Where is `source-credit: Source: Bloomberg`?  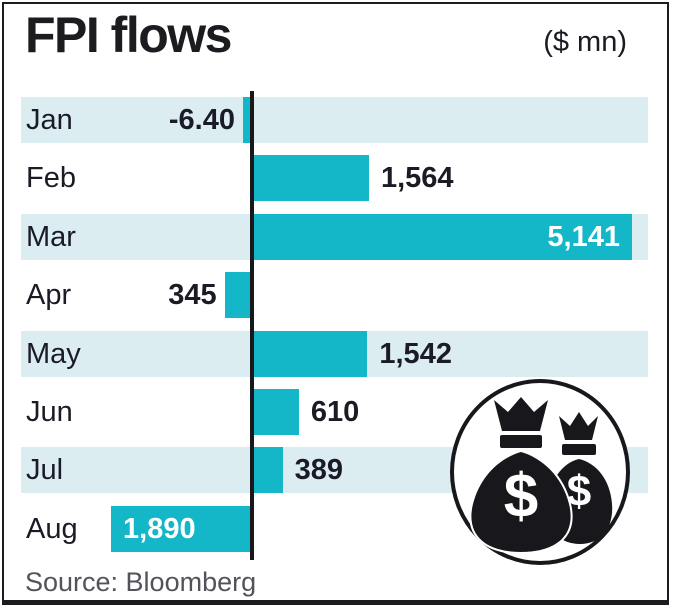 source-credit: Source: Bloomberg is located at coordinates (141, 582).